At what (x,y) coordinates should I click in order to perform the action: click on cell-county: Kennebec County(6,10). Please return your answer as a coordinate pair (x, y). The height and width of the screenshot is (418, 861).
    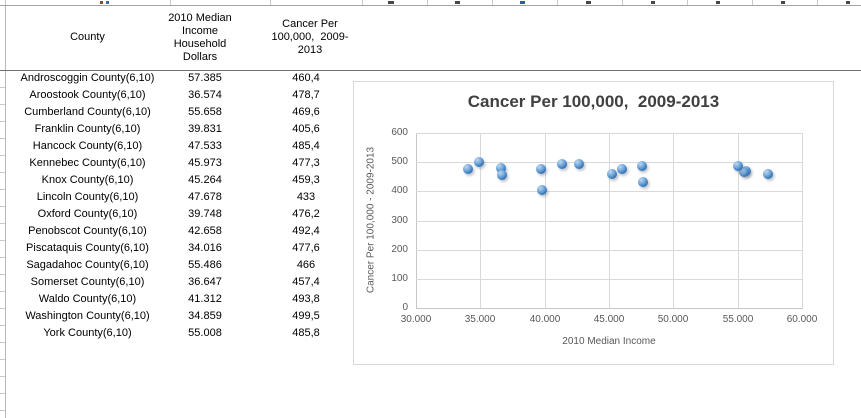
    Looking at the image, I should click on (87, 163).